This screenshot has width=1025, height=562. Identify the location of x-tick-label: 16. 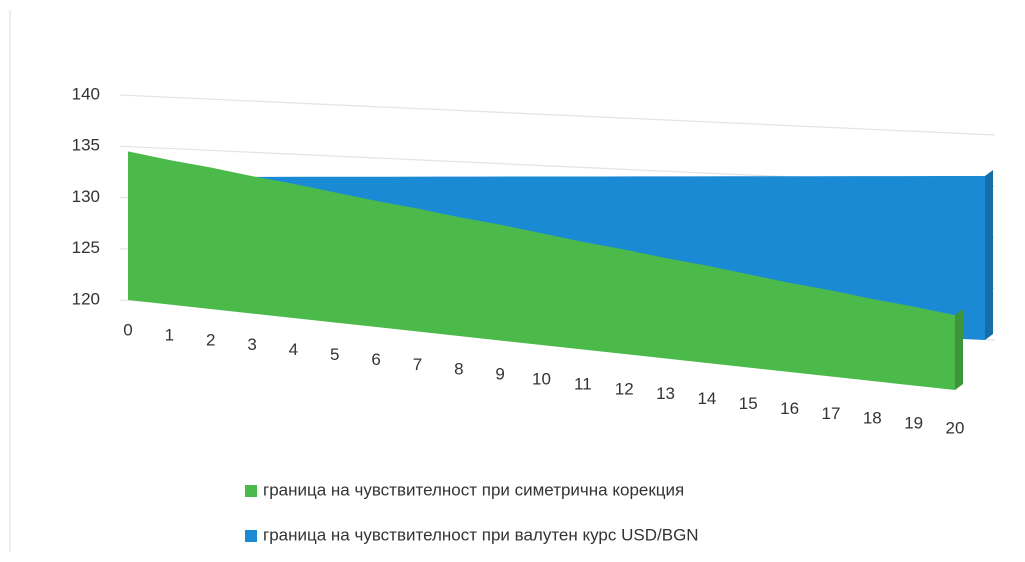
(789, 408).